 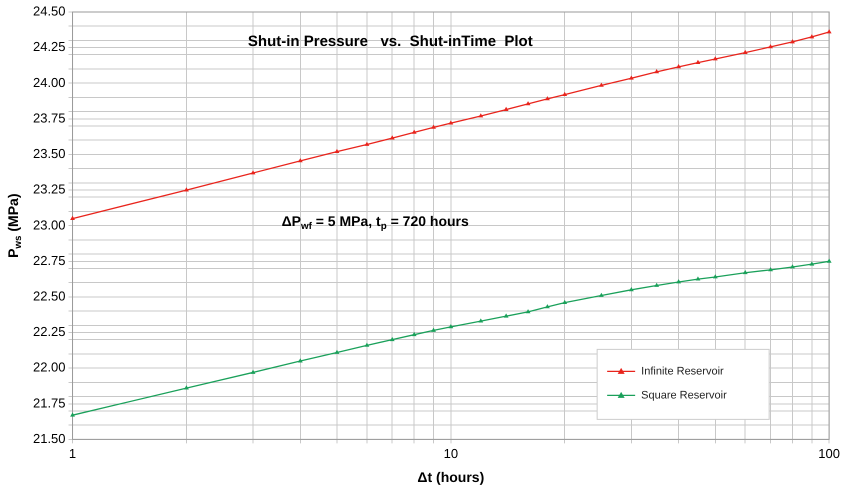 What do you see at coordinates (49, 296) in the screenshot?
I see `y-tick-label: 22.50` at bounding box center [49, 296].